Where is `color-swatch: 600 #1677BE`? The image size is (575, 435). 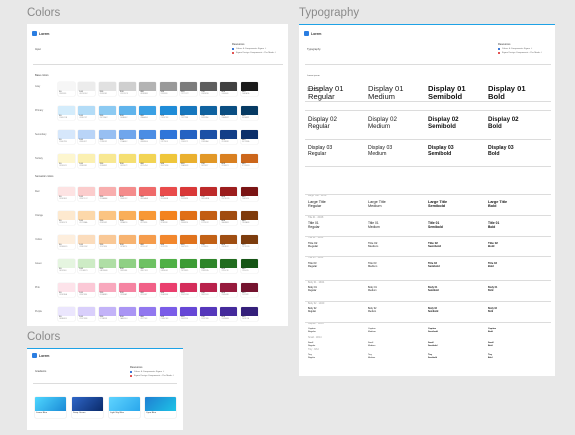
color-swatch: 600 #1677BE is located at coordinates (188, 113).